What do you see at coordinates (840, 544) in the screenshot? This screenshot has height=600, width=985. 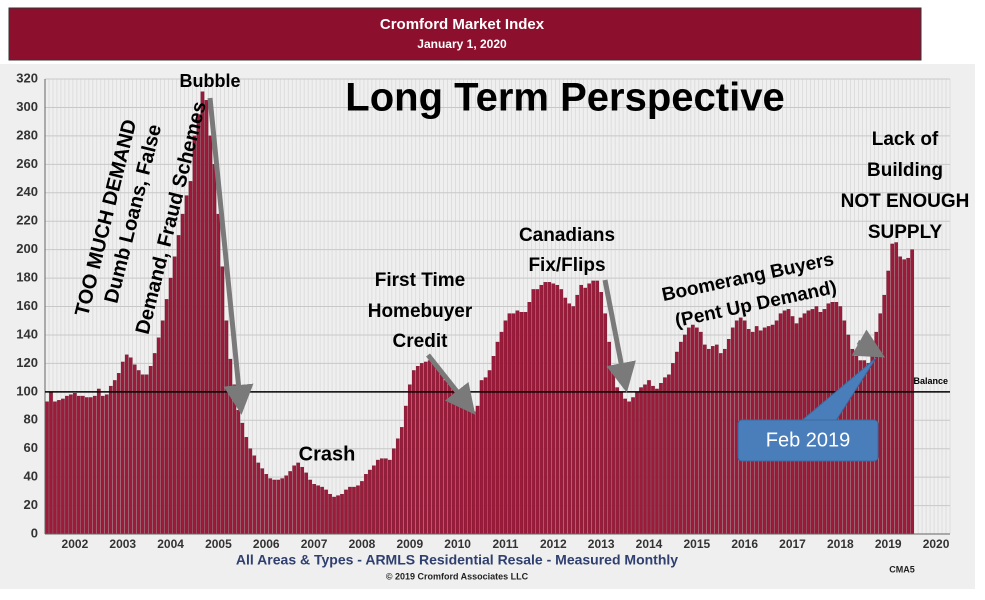 I see `x-tick-label: 2018` at bounding box center [840, 544].